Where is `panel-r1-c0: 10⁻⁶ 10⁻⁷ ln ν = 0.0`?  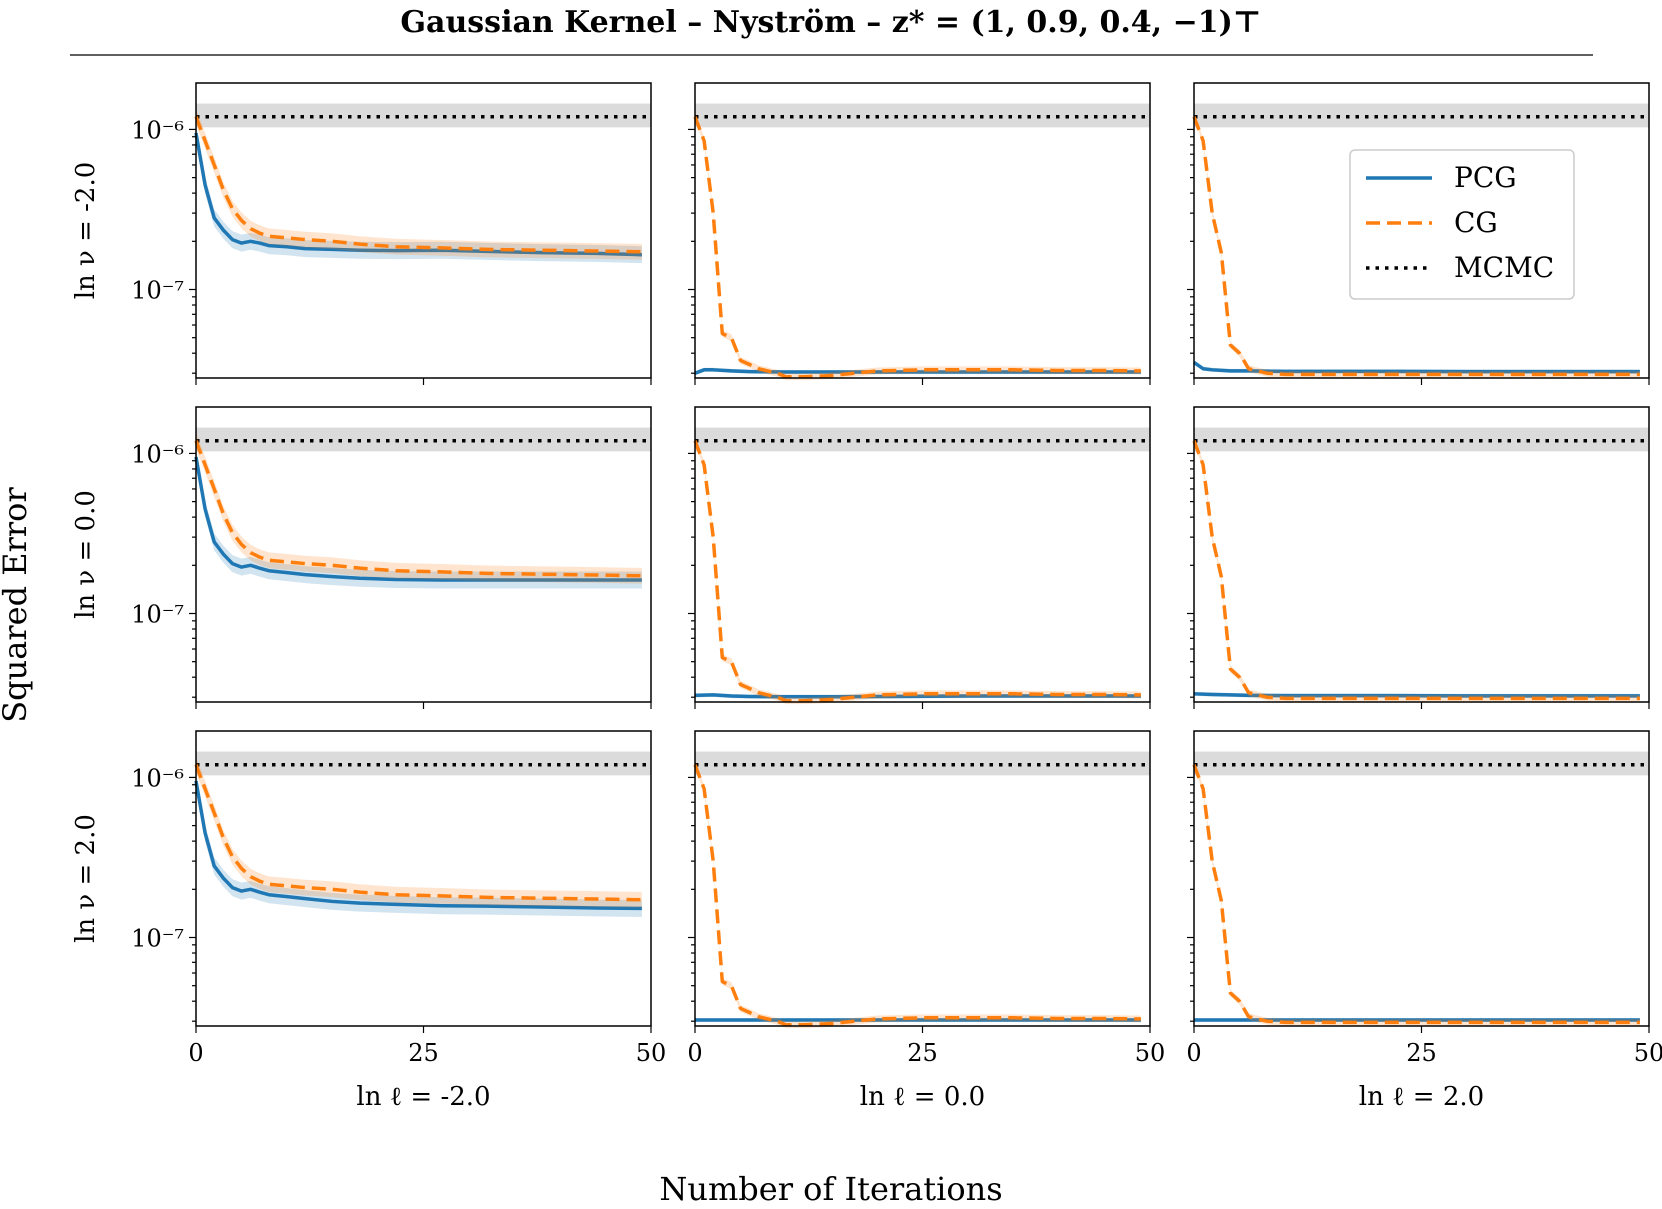
panel-r1-c0: 10⁻⁶ 10⁻⁷ ln ν = 0.0 is located at coordinates (361, 557).